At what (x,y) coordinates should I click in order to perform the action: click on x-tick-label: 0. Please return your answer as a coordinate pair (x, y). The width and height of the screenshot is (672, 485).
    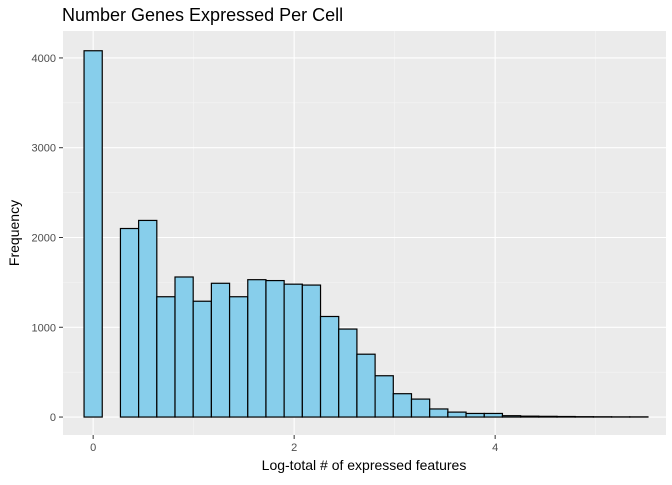
    Looking at the image, I should click on (93, 448).